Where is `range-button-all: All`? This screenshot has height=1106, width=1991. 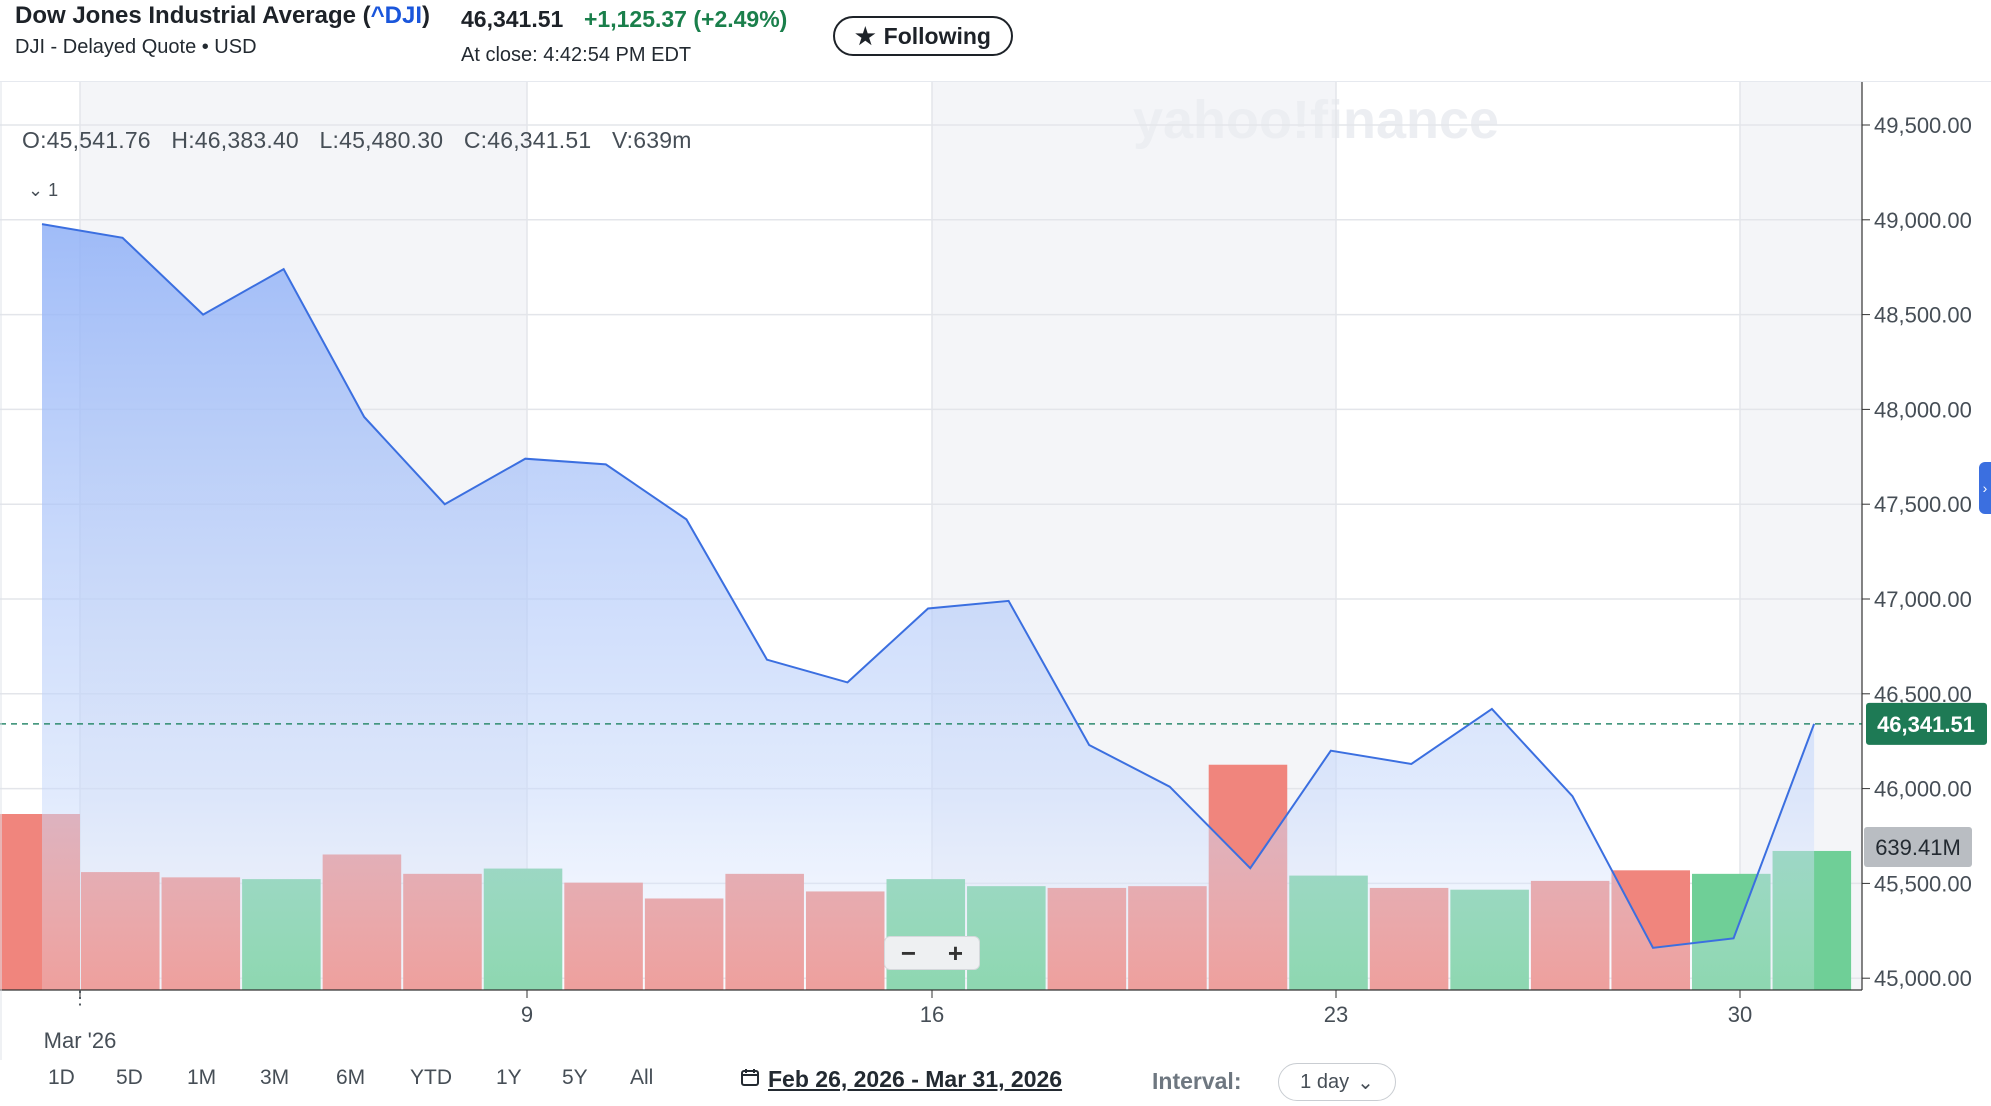 range-button-all: All is located at coordinates (641, 1078).